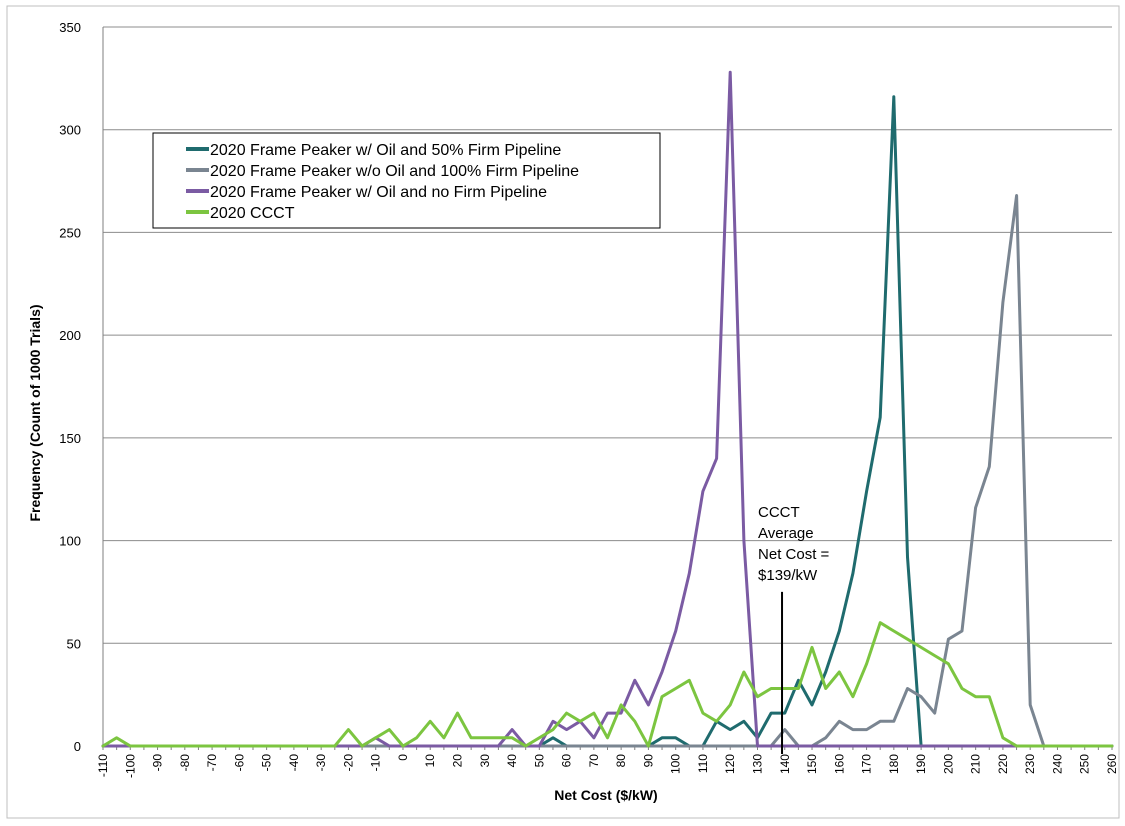 This screenshot has height=826, width=1125. I want to click on x-tick-label: 250, so click(1085, 764).